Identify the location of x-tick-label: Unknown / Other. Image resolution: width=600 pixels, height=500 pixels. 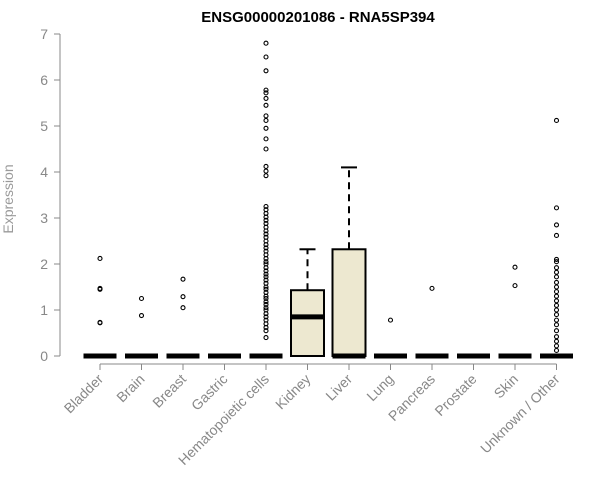
(520, 414).